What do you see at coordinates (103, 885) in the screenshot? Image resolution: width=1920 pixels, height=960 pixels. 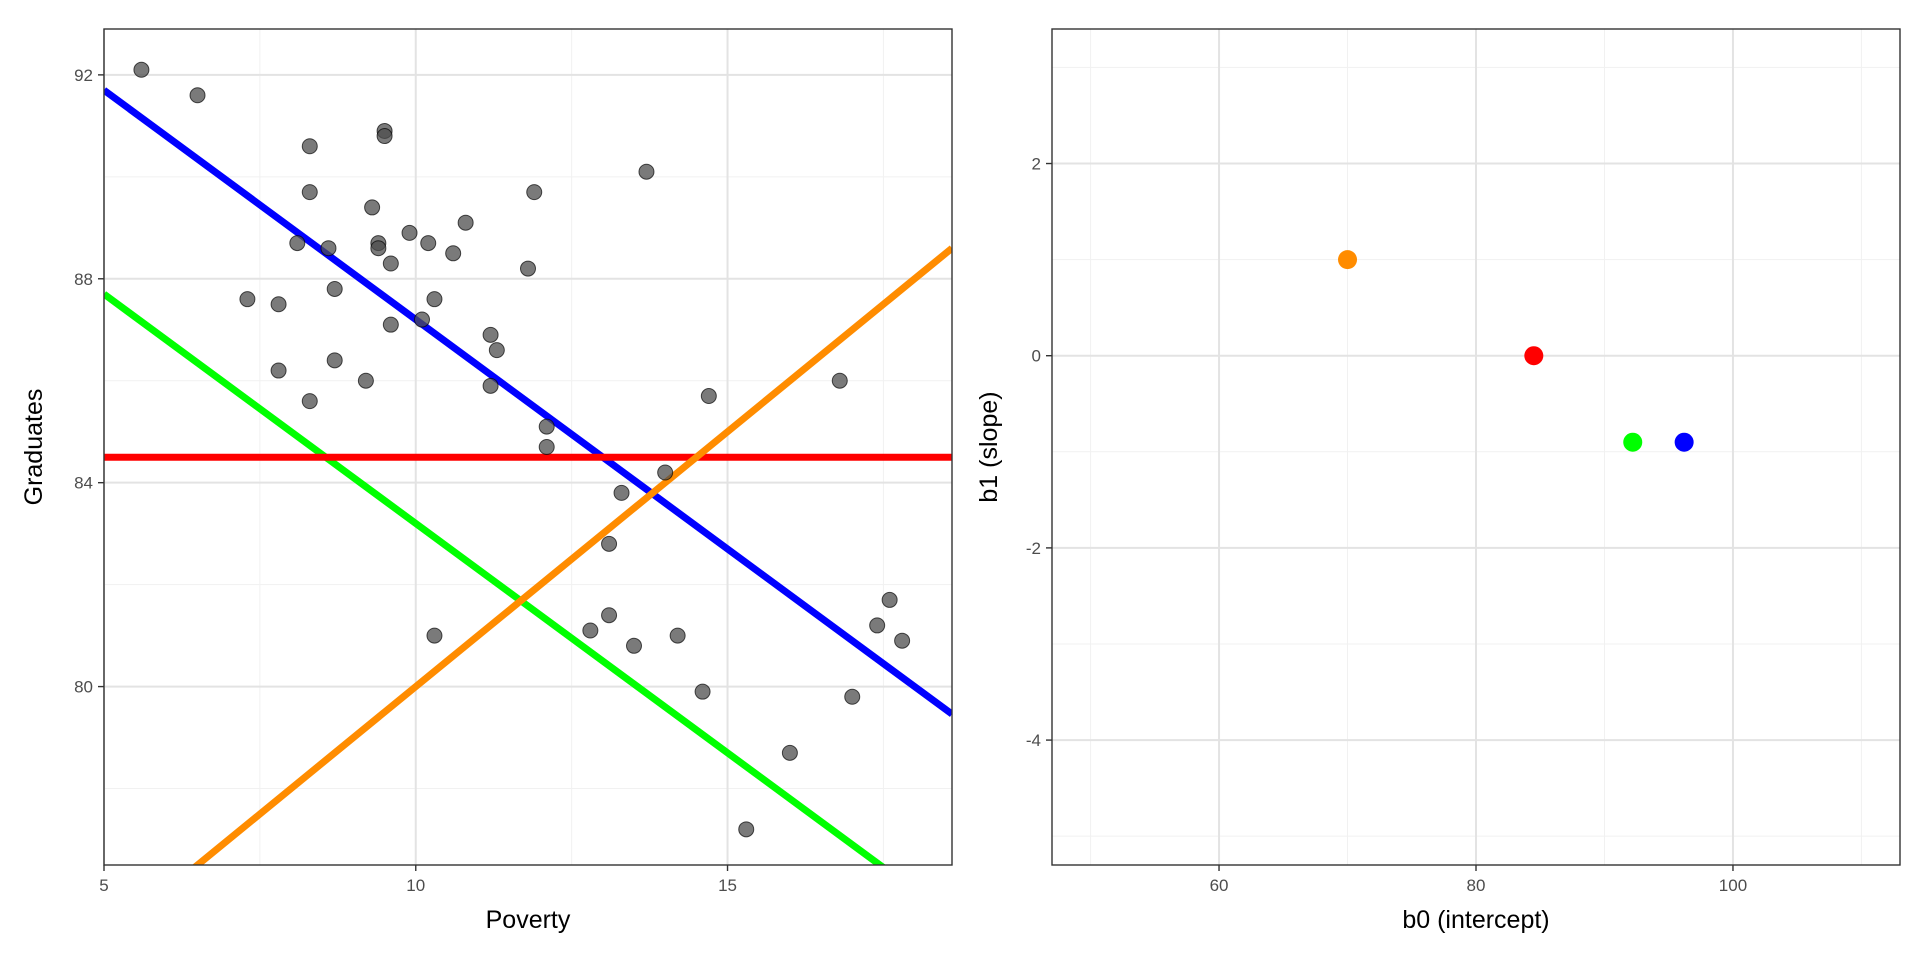 I see `x-tick-label: 5` at bounding box center [103, 885].